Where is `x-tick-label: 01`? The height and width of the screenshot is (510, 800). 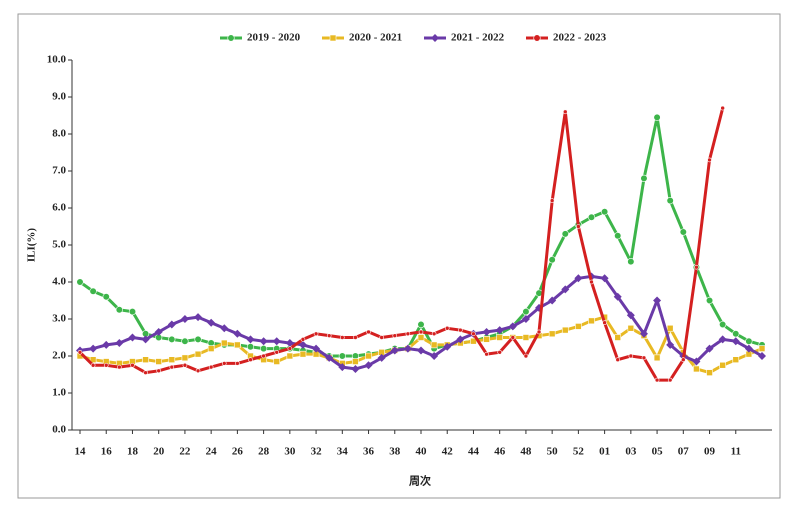 x-tick-label: 01 is located at coordinates (604, 452).